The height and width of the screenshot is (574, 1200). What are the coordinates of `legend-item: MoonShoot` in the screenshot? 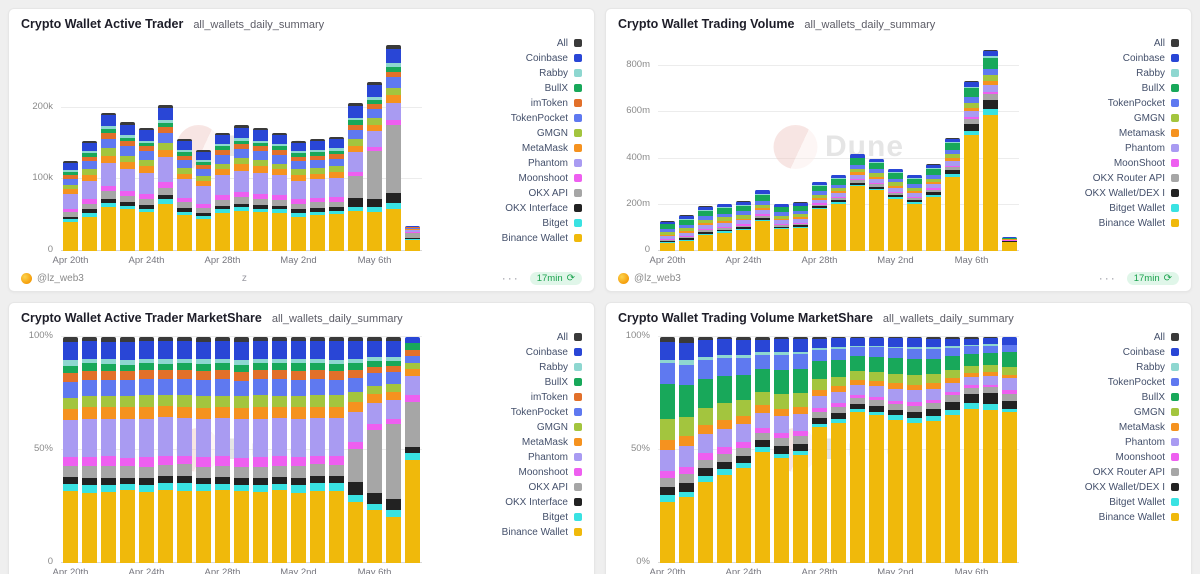 It's located at (1105, 163).